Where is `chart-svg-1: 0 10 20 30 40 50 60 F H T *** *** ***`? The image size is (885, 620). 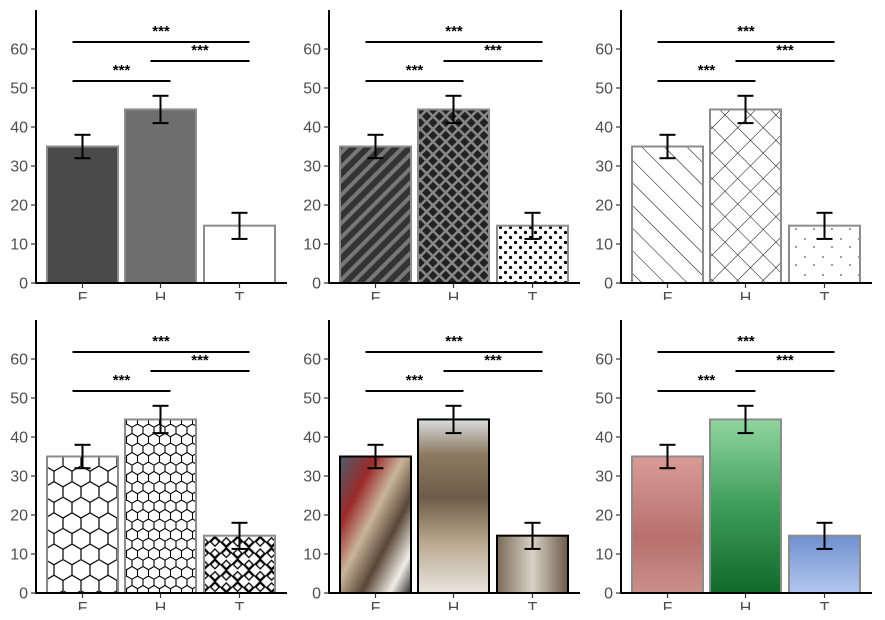 chart-svg-1: 0 10 20 30 40 50 60 F H T *** *** *** is located at coordinates (148, 155).